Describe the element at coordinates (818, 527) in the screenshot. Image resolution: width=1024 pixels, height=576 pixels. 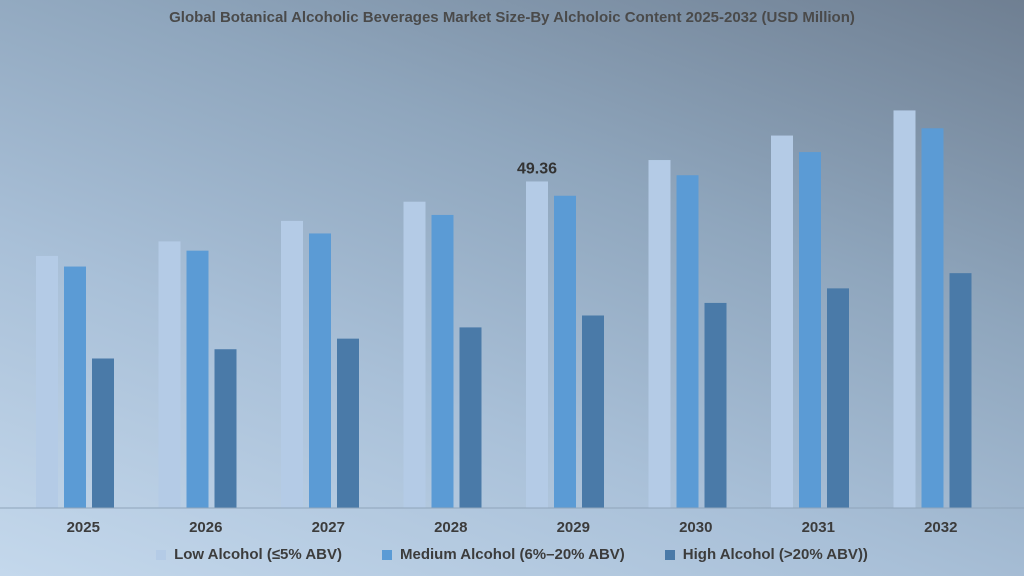
I see `x-tick-label: 2031` at that location.